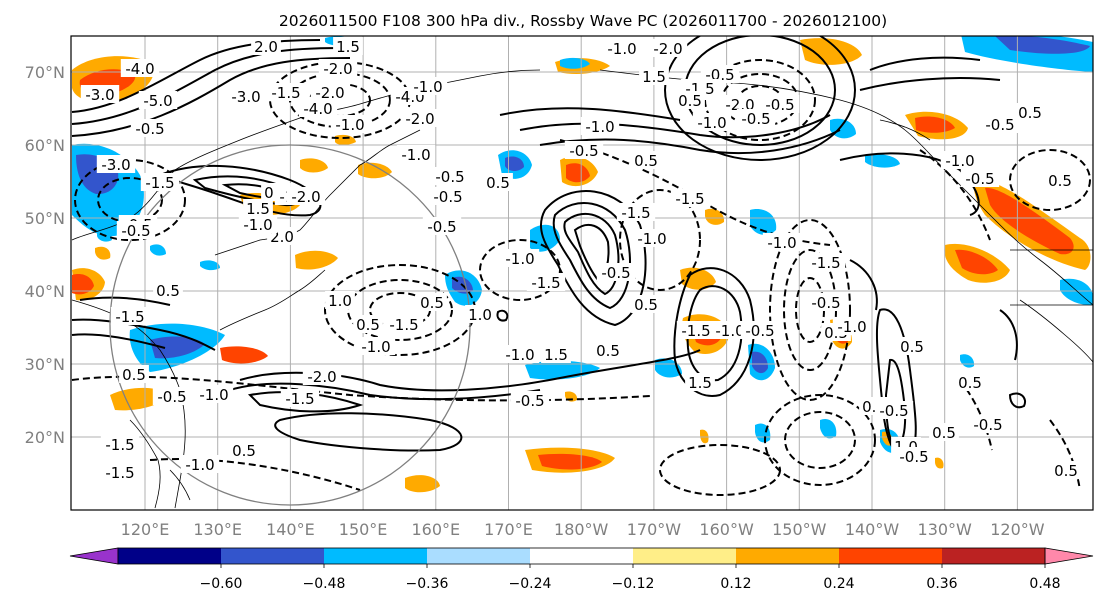 The image size is (1105, 604). What do you see at coordinates (45, 255) in the screenshot?
I see `latitude-axis: 70°N 60°N 50°N 40°N 30°N 20°N` at bounding box center [45, 255].